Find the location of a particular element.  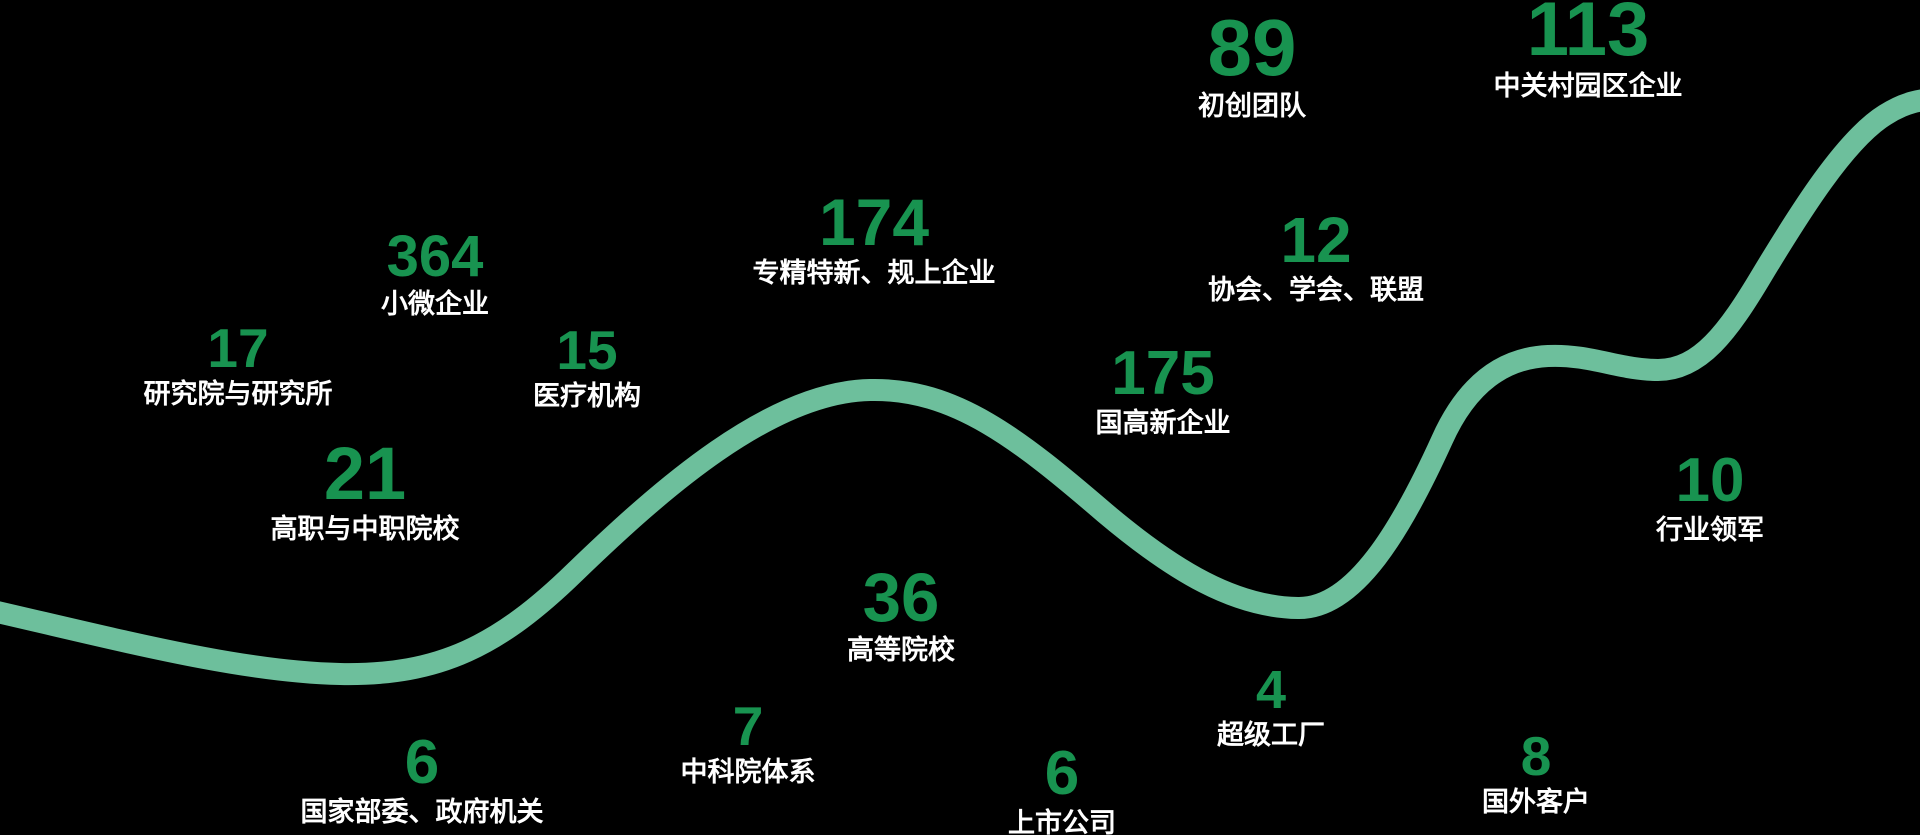

stat-government-agencies: 6 国家部委、政府机关 is located at coordinates (422, 780).